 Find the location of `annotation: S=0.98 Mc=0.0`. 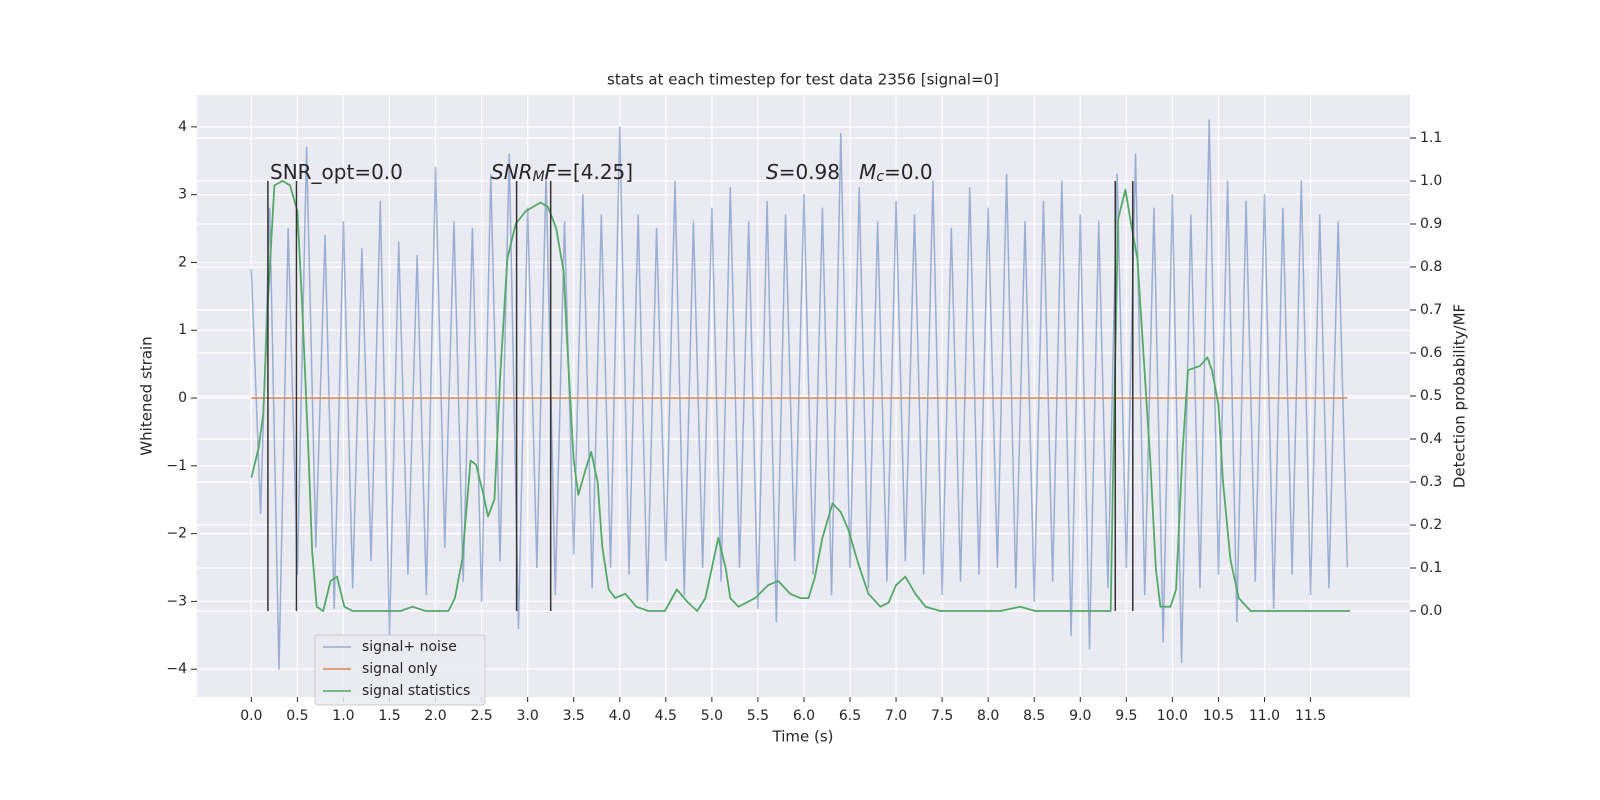

annotation: S=0.98 Mc=0.0 is located at coordinates (849, 172).